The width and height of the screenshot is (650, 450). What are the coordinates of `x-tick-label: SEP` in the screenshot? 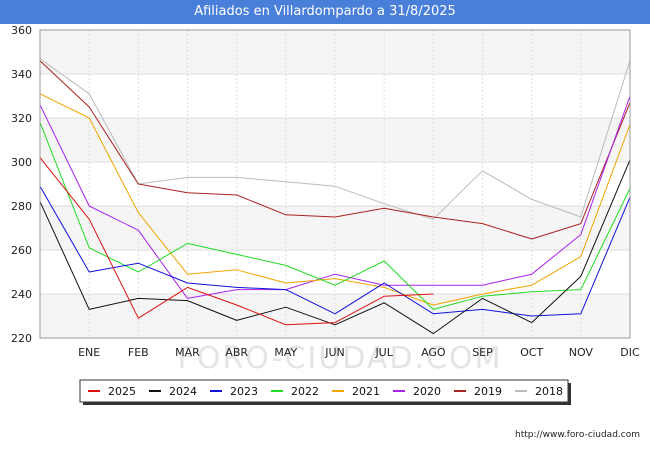 It's located at (482, 352).